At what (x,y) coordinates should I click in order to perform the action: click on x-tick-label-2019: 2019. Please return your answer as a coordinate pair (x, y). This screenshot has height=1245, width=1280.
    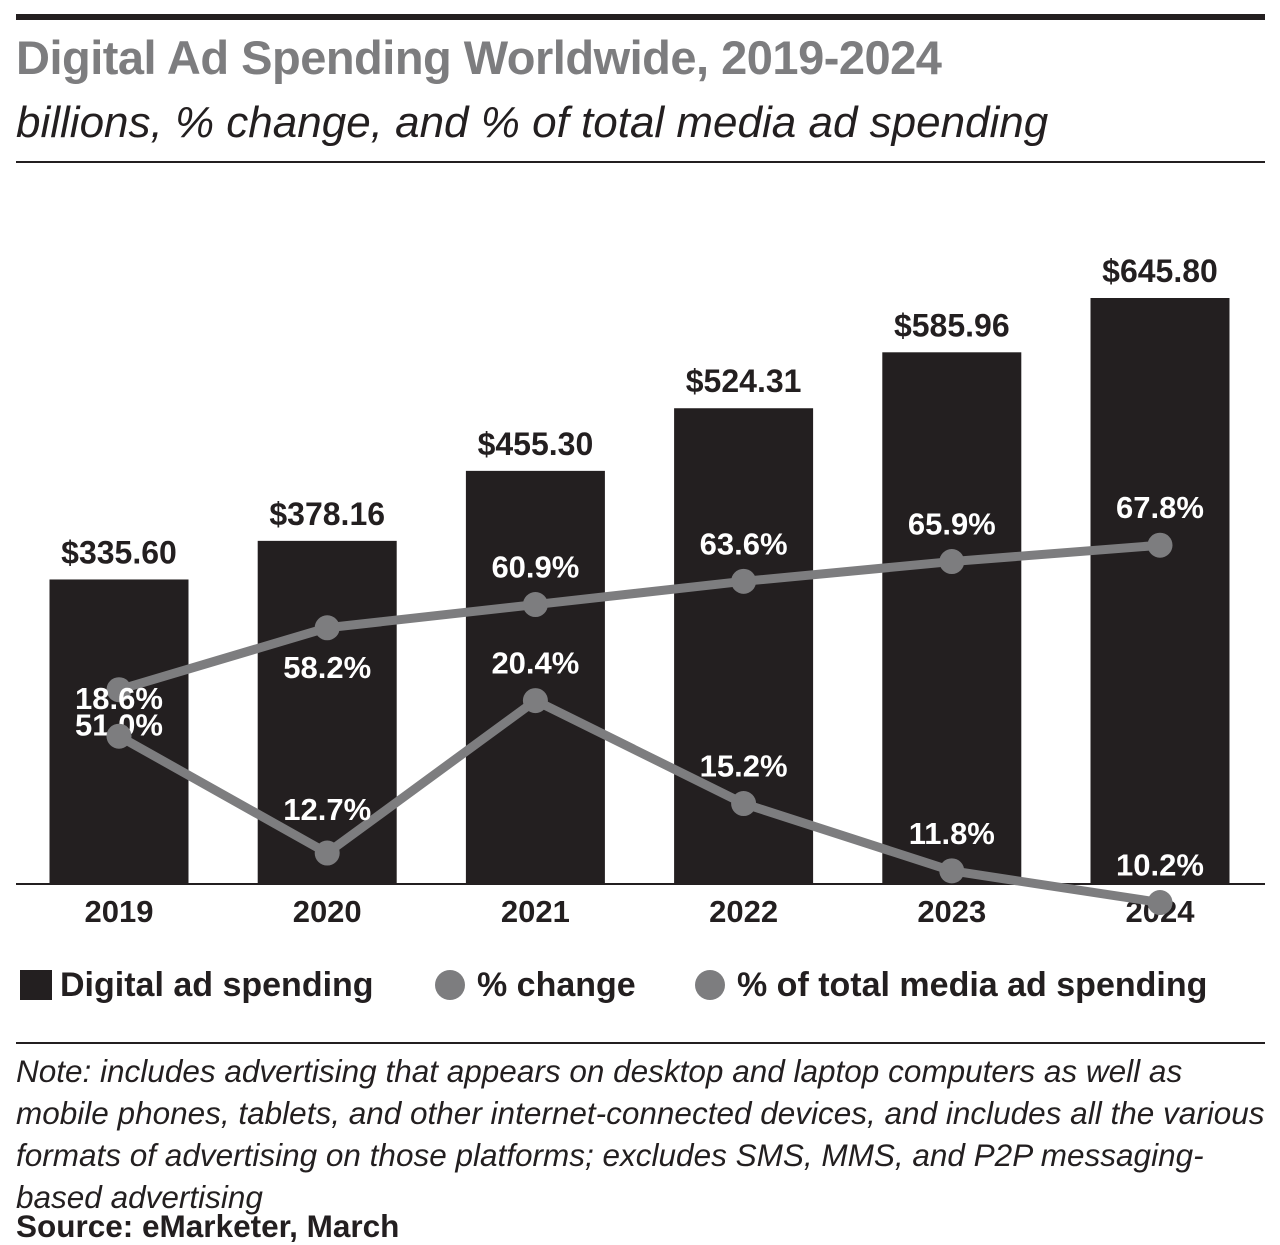
    Looking at the image, I should click on (119, 911).